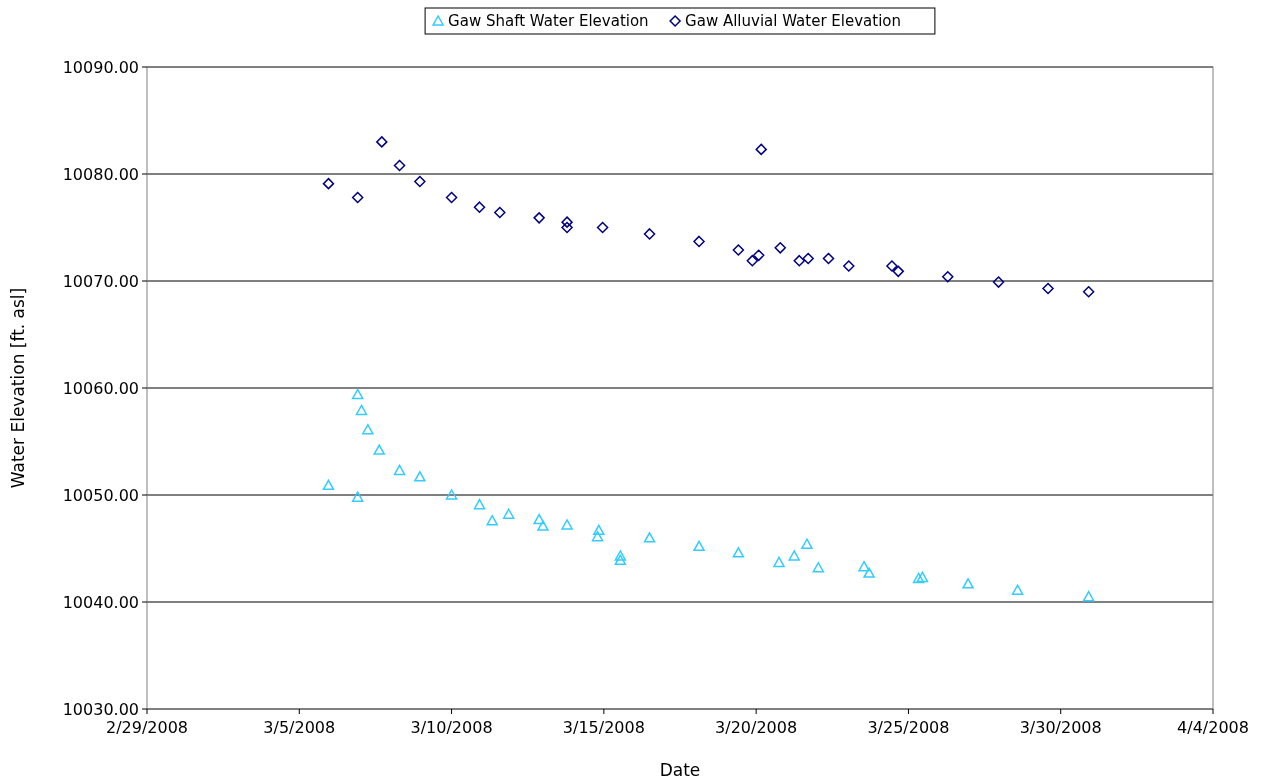 This screenshot has width=1271, height=782. I want to click on y-tick-label: 10060.00, so click(100, 388).